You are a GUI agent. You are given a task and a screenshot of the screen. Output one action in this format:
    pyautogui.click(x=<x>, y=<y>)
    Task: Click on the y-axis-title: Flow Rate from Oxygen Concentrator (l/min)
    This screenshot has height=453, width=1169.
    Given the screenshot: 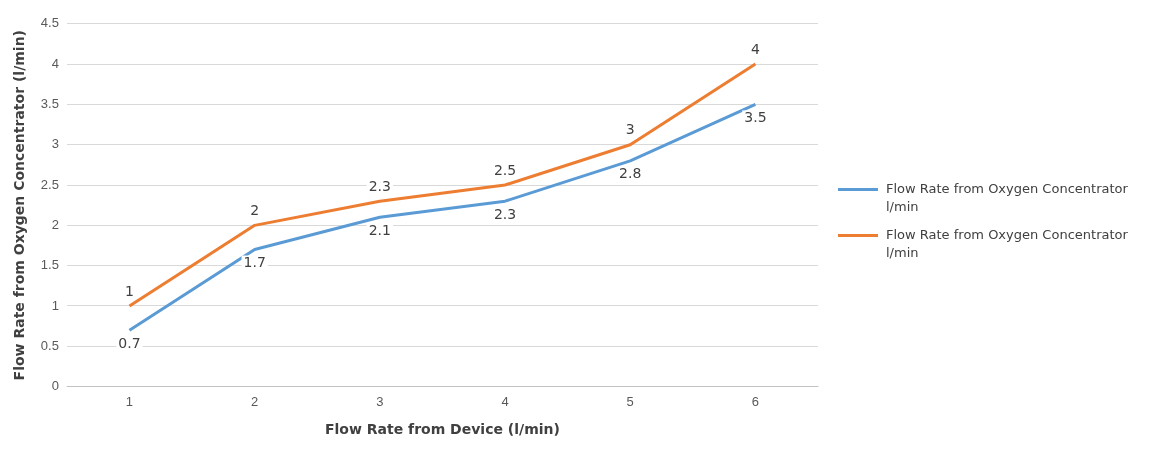 What is the action you would take?
    pyautogui.click(x=19, y=205)
    